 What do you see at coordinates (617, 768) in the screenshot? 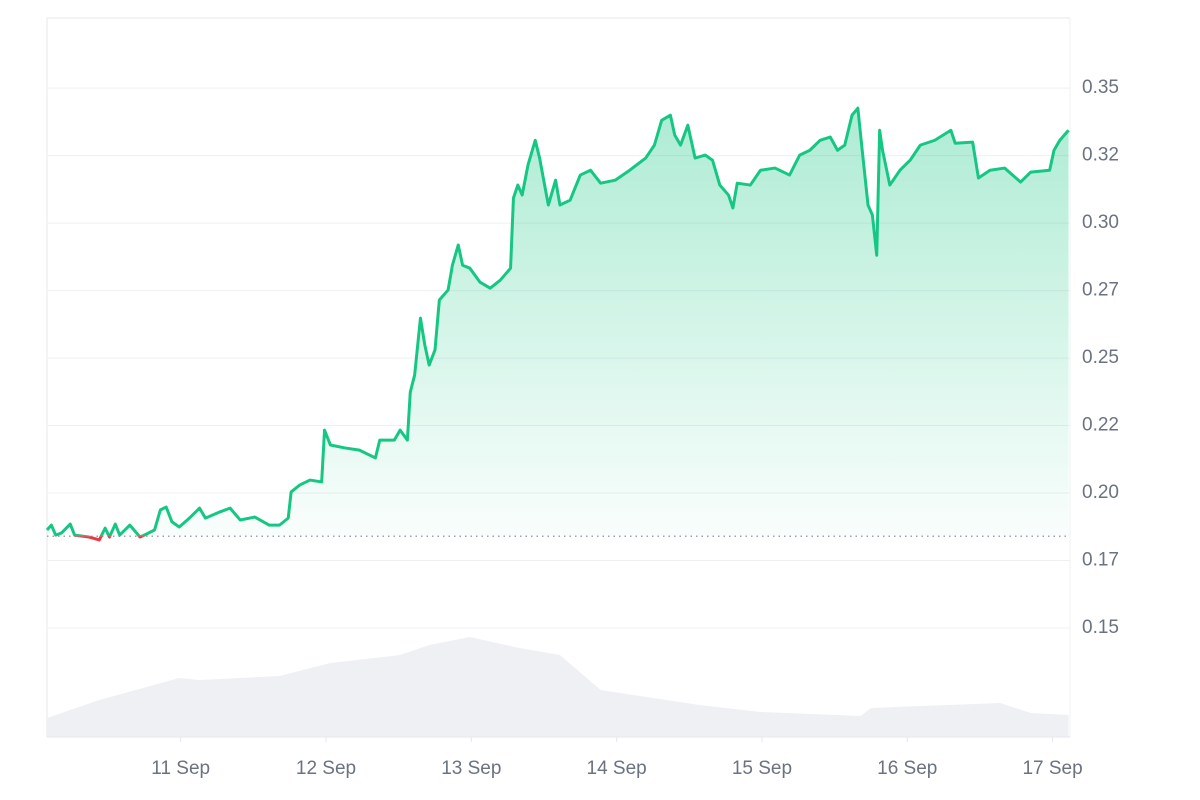
I see `x-tick-label: 14 Sep` at bounding box center [617, 768].